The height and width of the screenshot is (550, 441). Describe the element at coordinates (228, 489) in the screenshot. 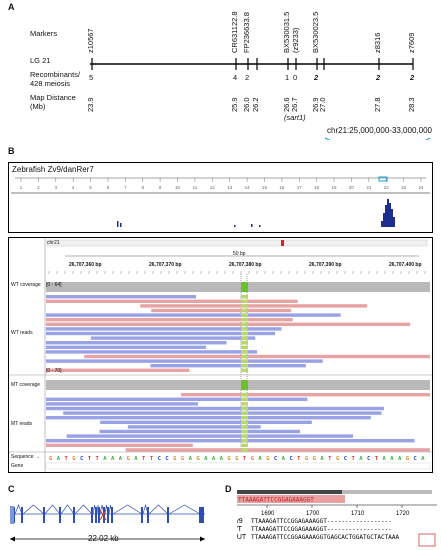

I see `panel-d-label: D` at that location.